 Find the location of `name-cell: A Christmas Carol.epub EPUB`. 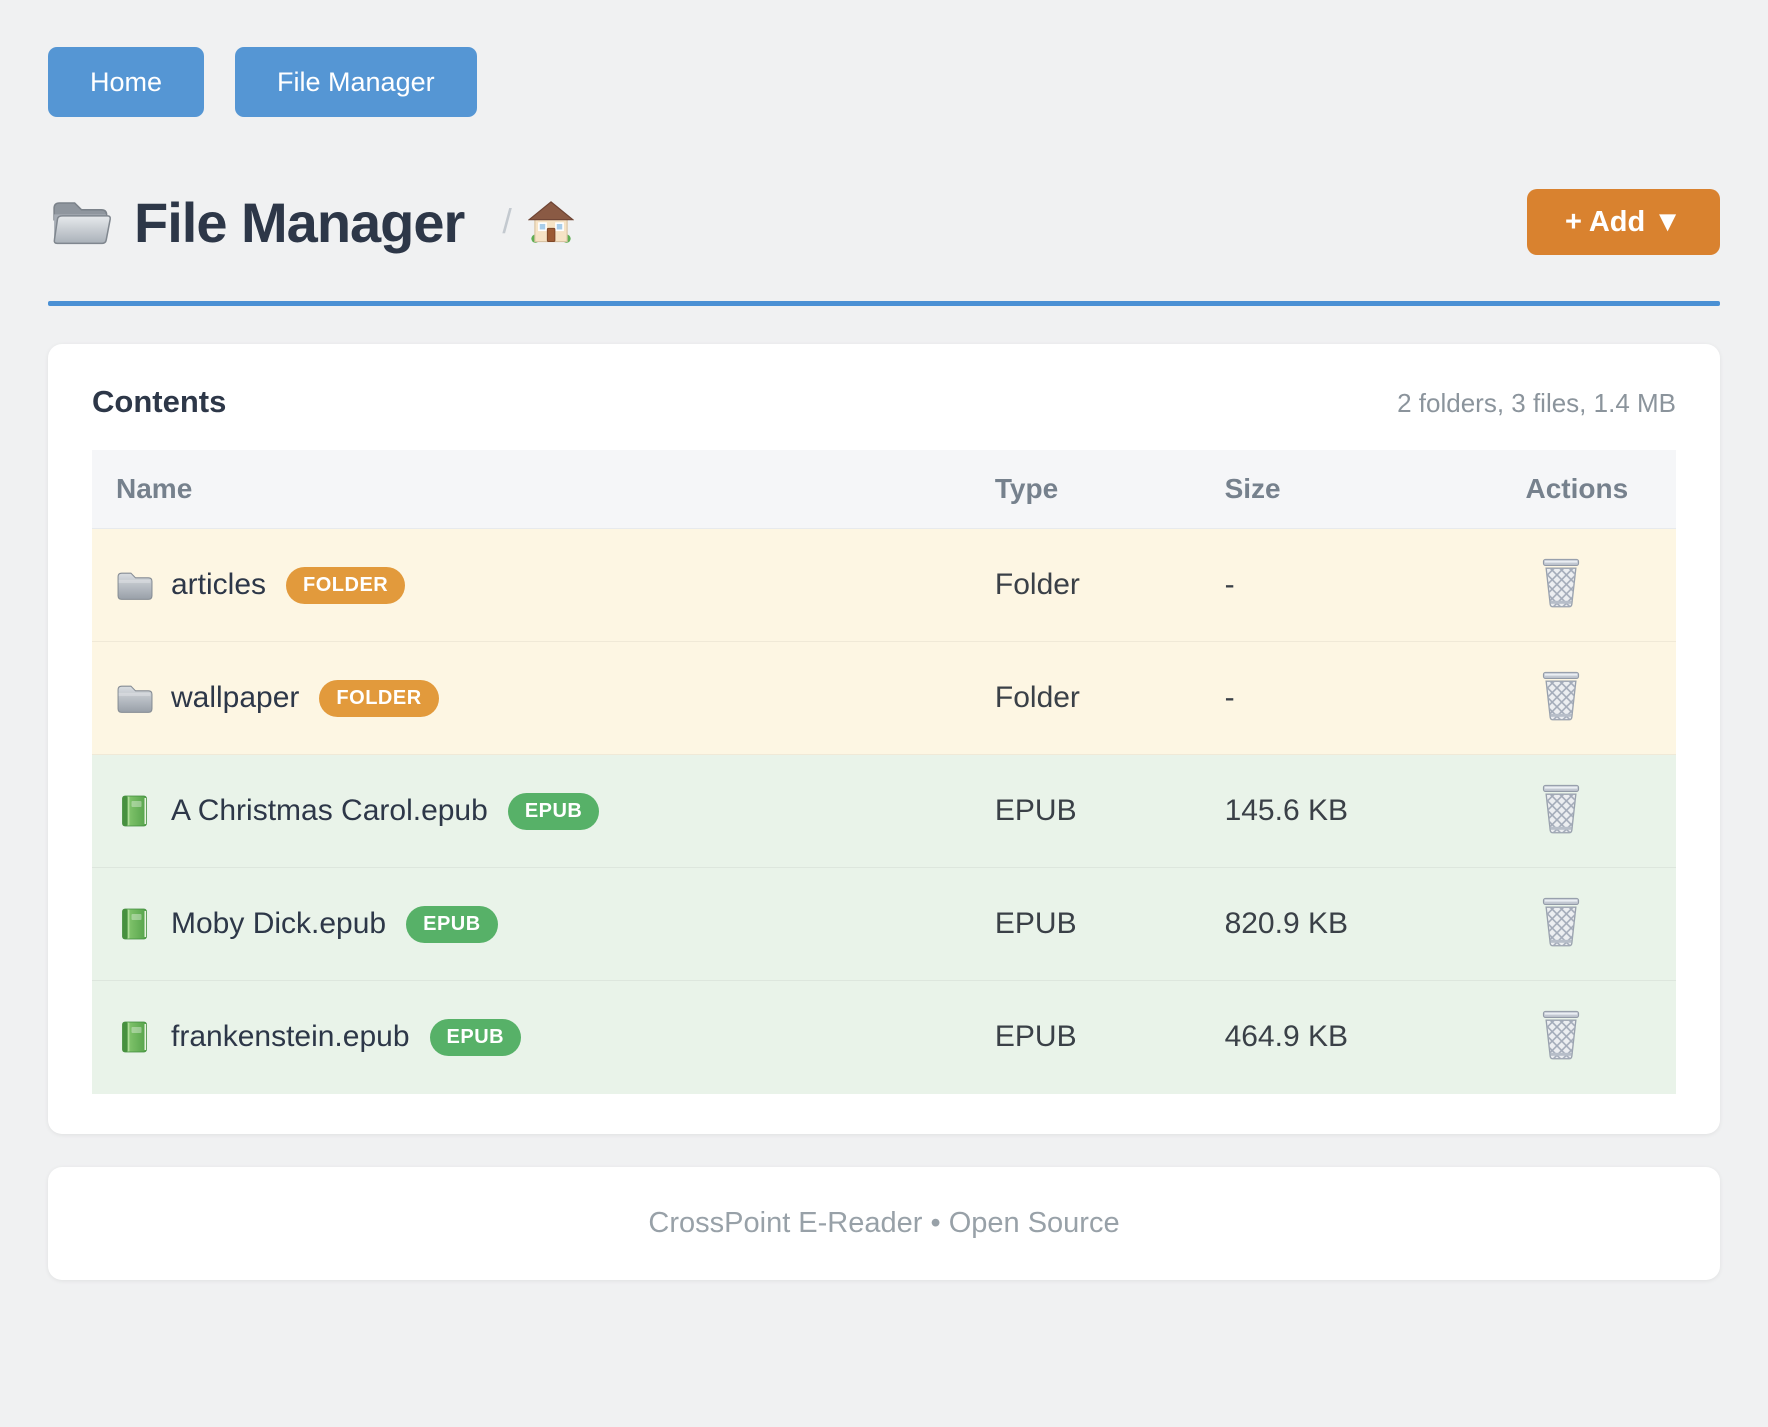

name-cell: A Christmas Carol.epub EPUB is located at coordinates (555, 811).